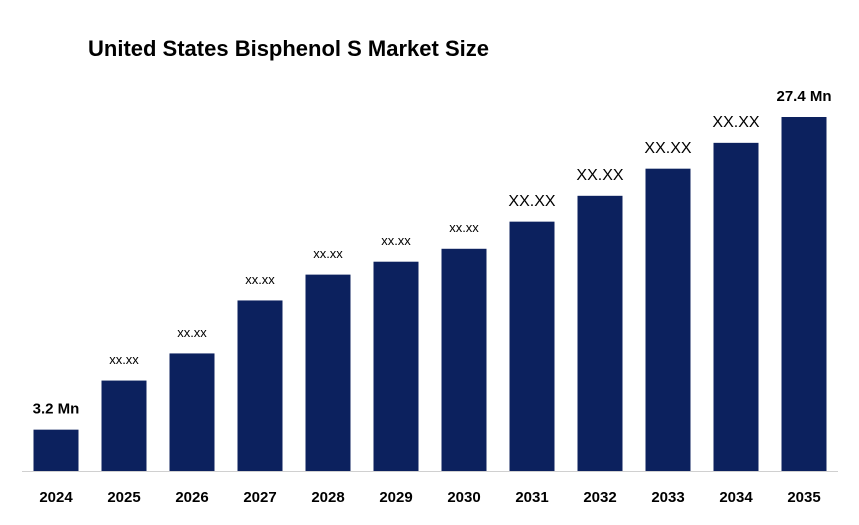 The width and height of the screenshot is (859, 525). Describe the element at coordinates (736, 497) in the screenshot. I see `x-tick-label: 2034` at that location.